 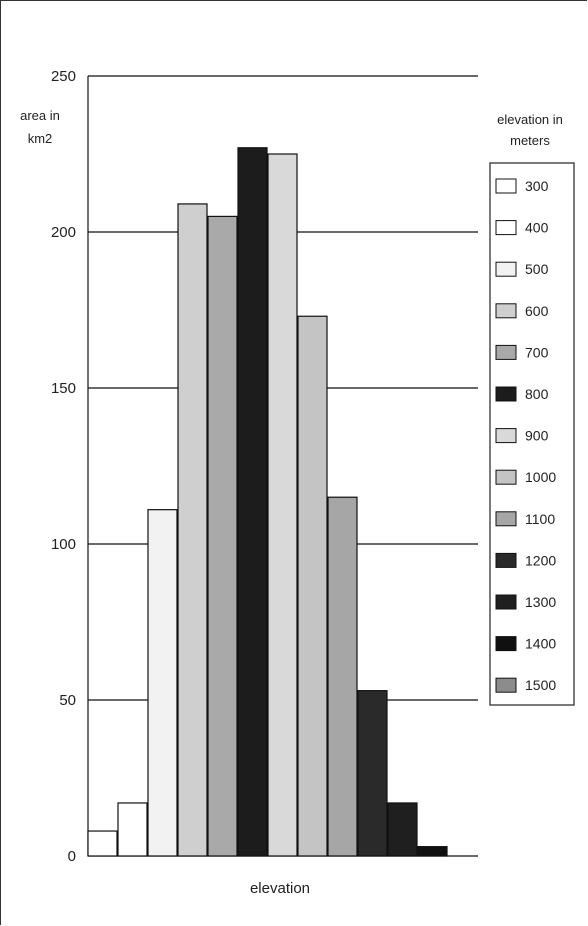 I want to click on y-tick-label: 100, so click(x=63, y=544).